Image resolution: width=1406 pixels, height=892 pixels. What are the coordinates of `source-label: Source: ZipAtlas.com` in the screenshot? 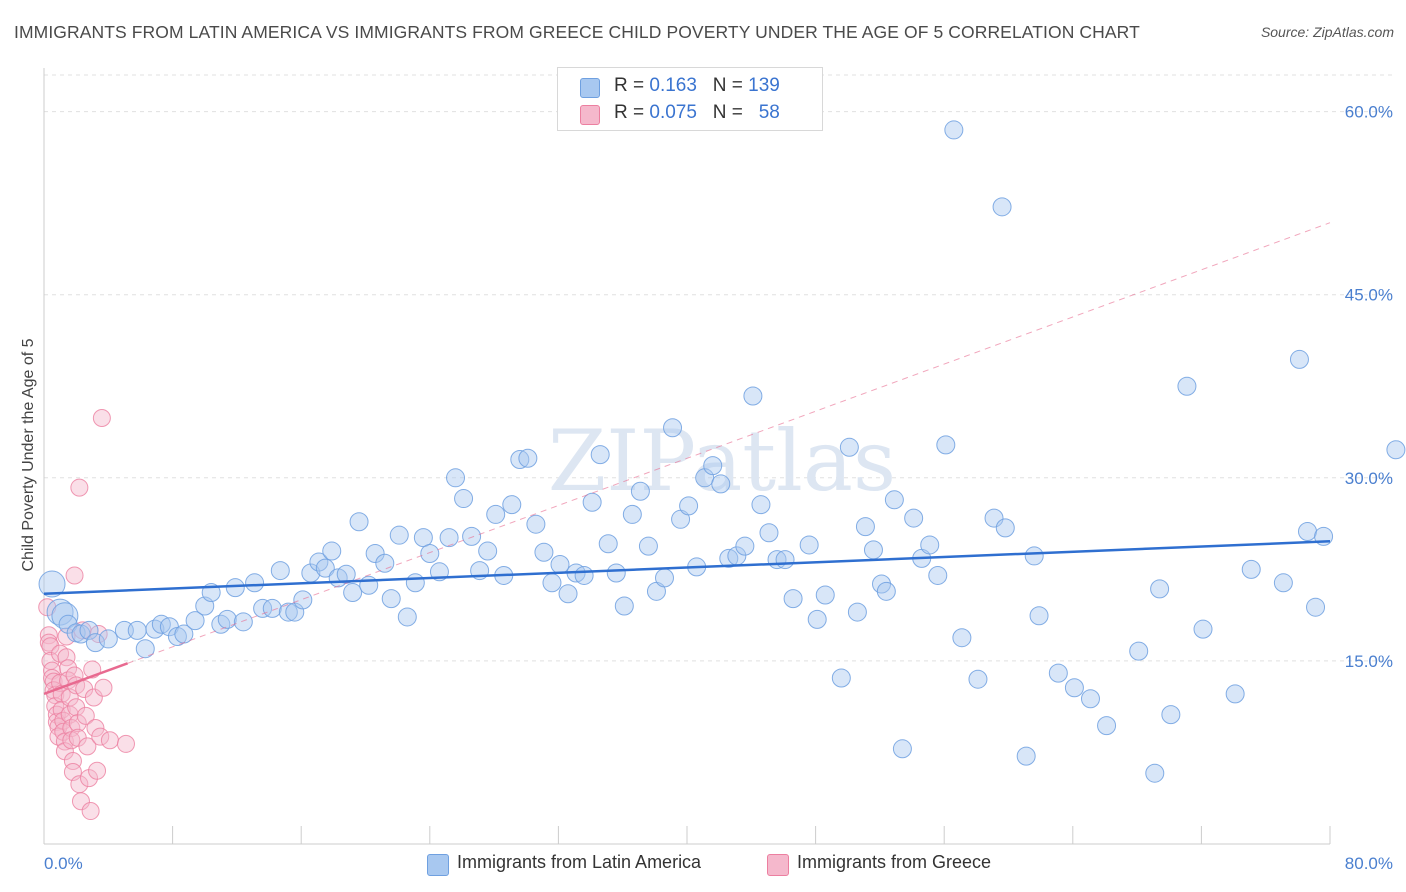 It's located at (1327, 32).